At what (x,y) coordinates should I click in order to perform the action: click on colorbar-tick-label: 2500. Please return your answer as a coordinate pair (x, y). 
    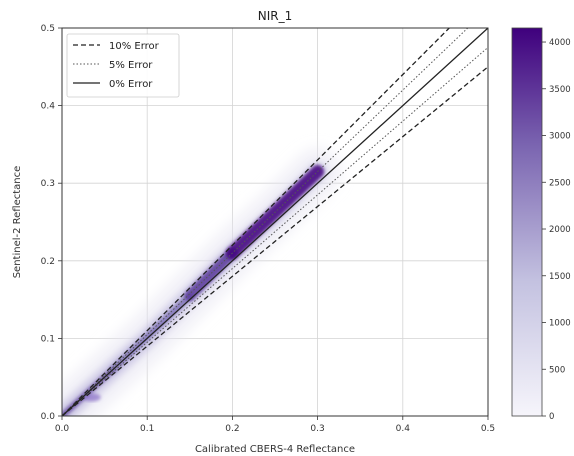
    Looking at the image, I should click on (560, 183).